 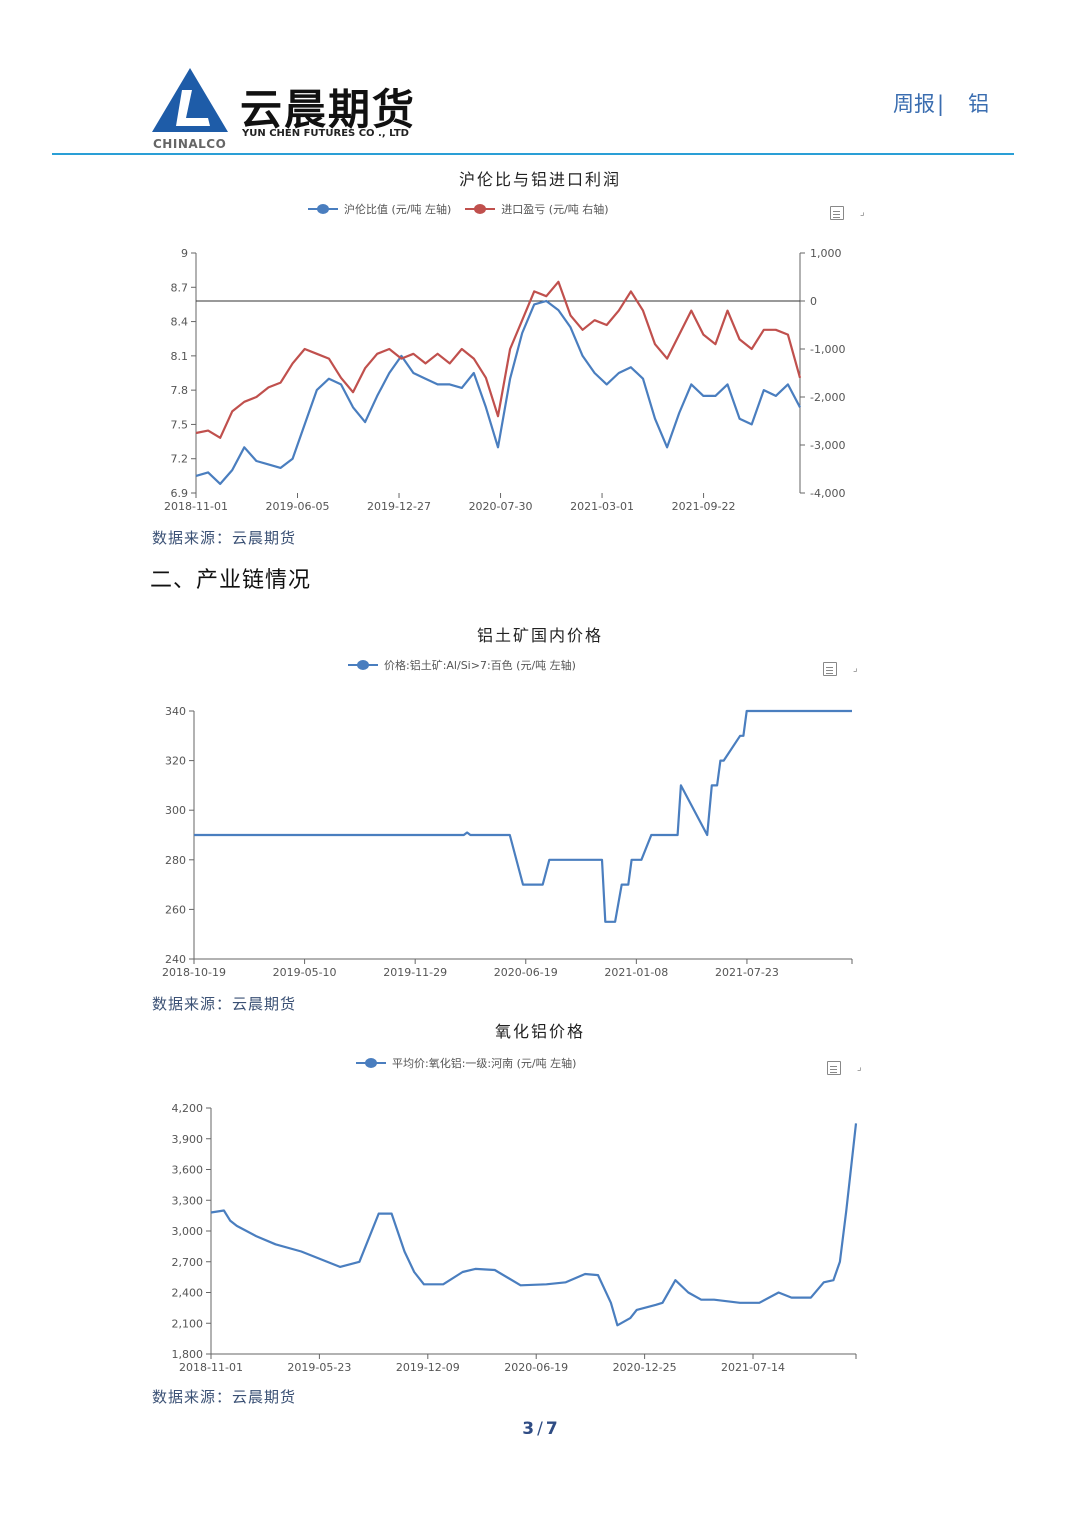 I want to click on svg-text: -4,000, so click(x=827, y=493).